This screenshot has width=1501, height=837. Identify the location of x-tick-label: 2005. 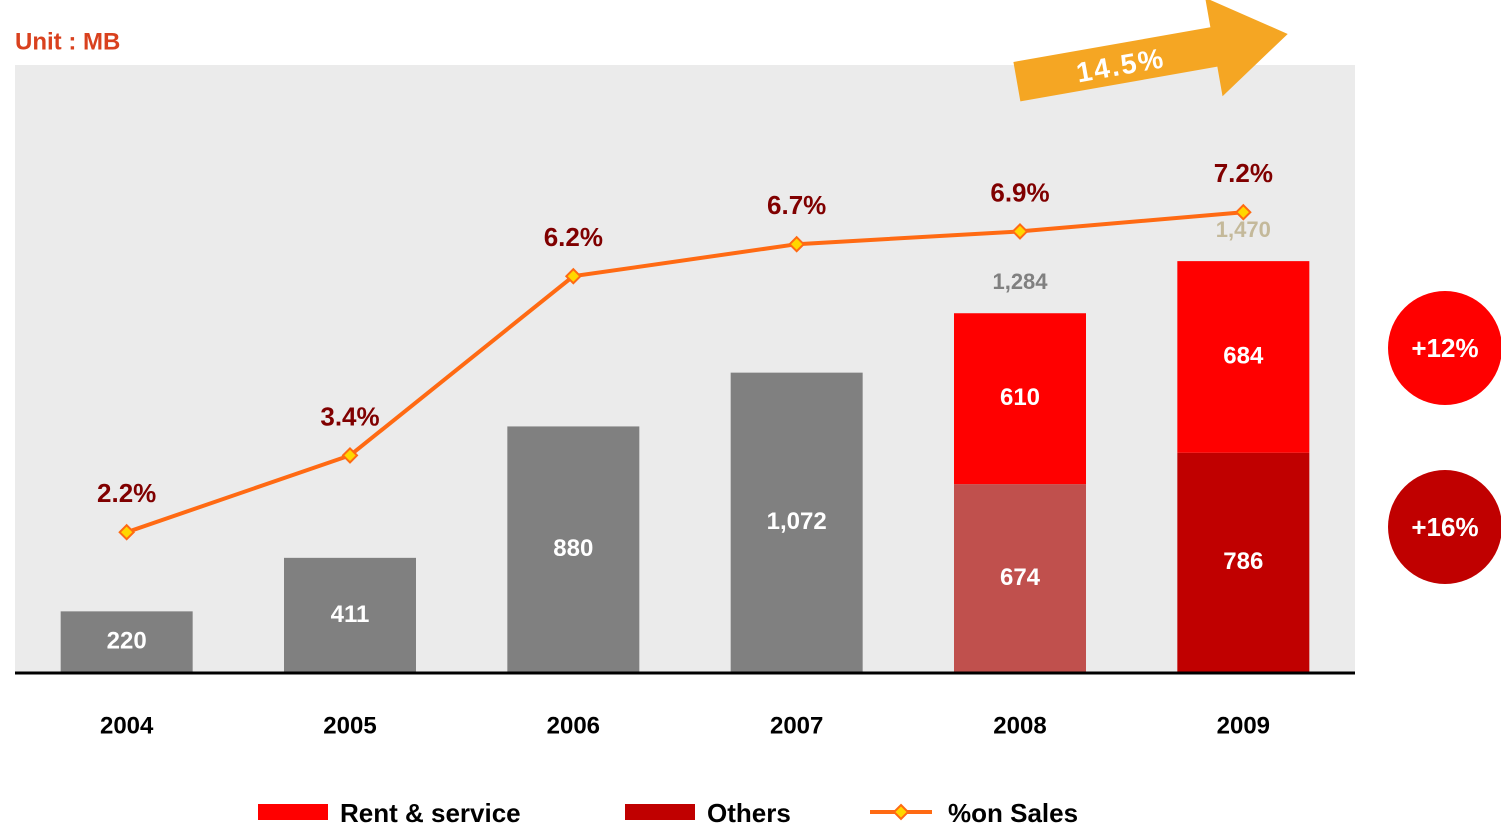
(349, 725).